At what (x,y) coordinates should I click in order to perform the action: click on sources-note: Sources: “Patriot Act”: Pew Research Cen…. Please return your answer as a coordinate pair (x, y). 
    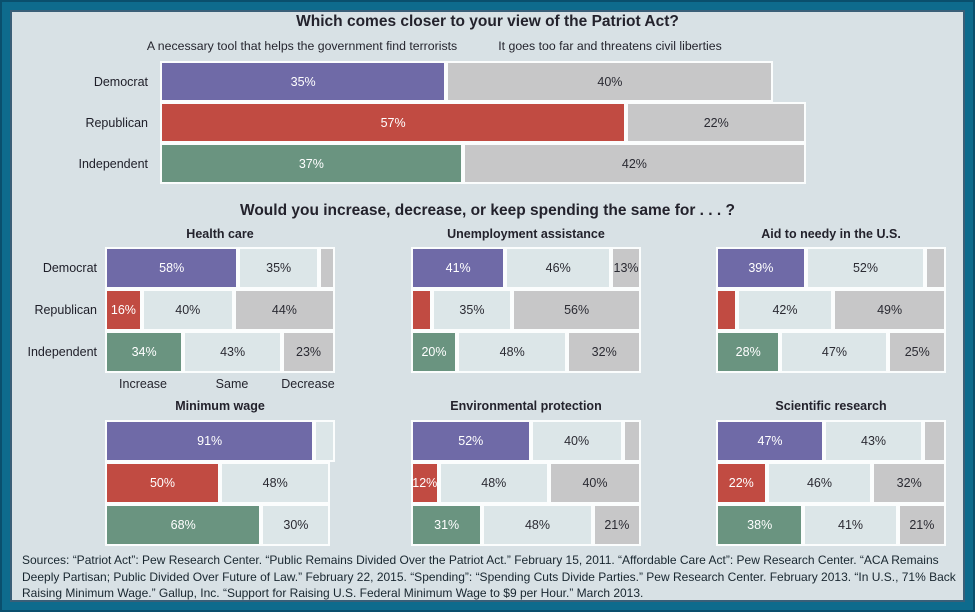
    Looking at the image, I should click on (489, 576).